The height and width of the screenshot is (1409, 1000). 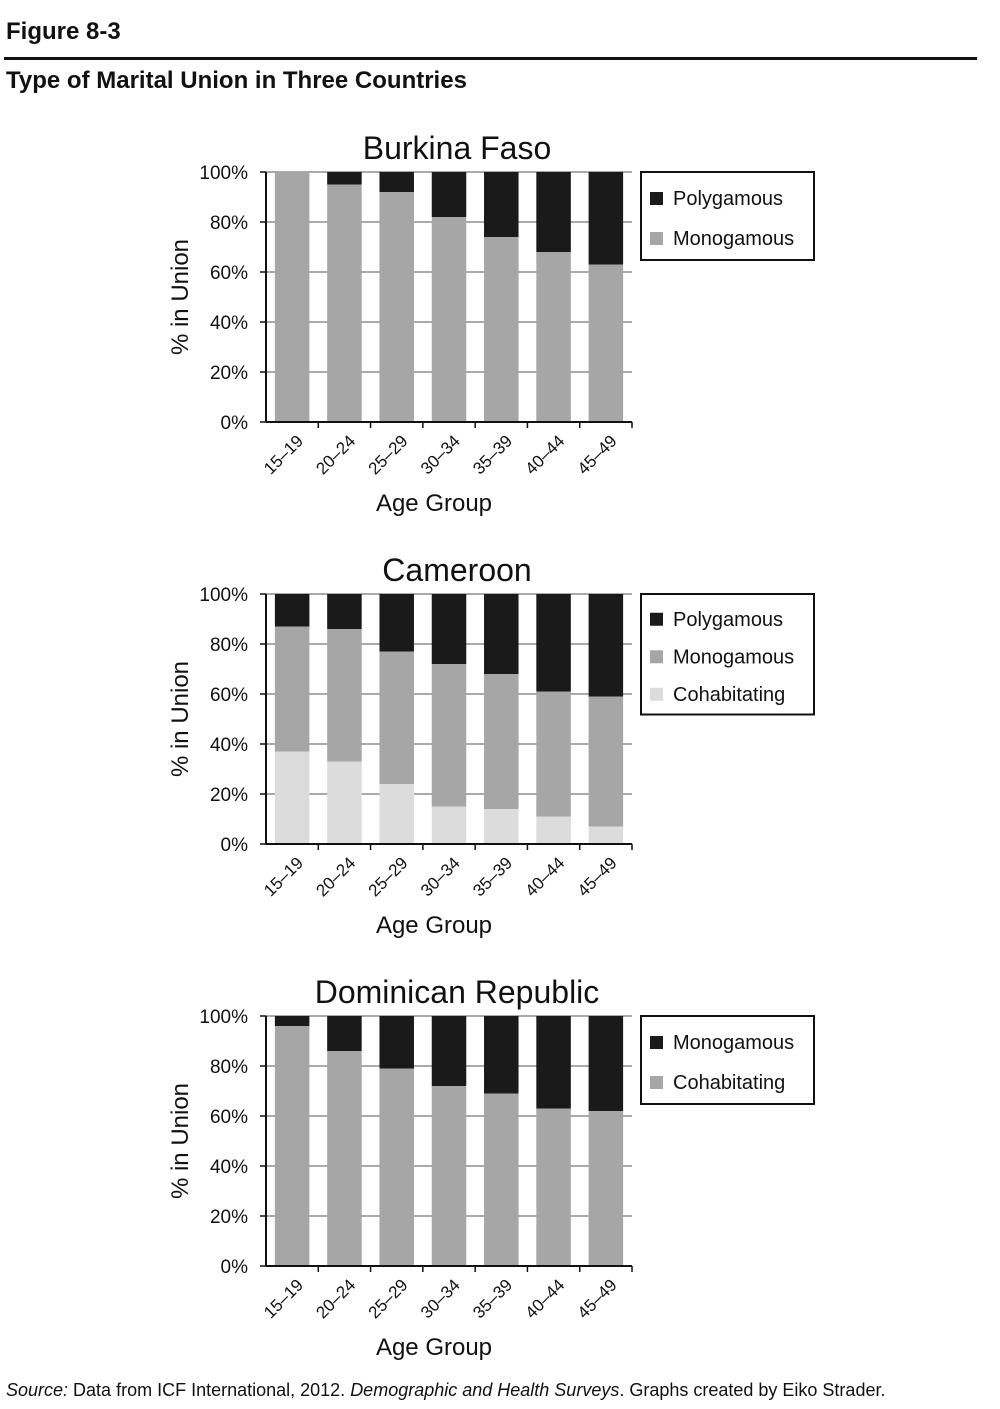 What do you see at coordinates (457, 992) in the screenshot?
I see `chart-title: Dominican Republic` at bounding box center [457, 992].